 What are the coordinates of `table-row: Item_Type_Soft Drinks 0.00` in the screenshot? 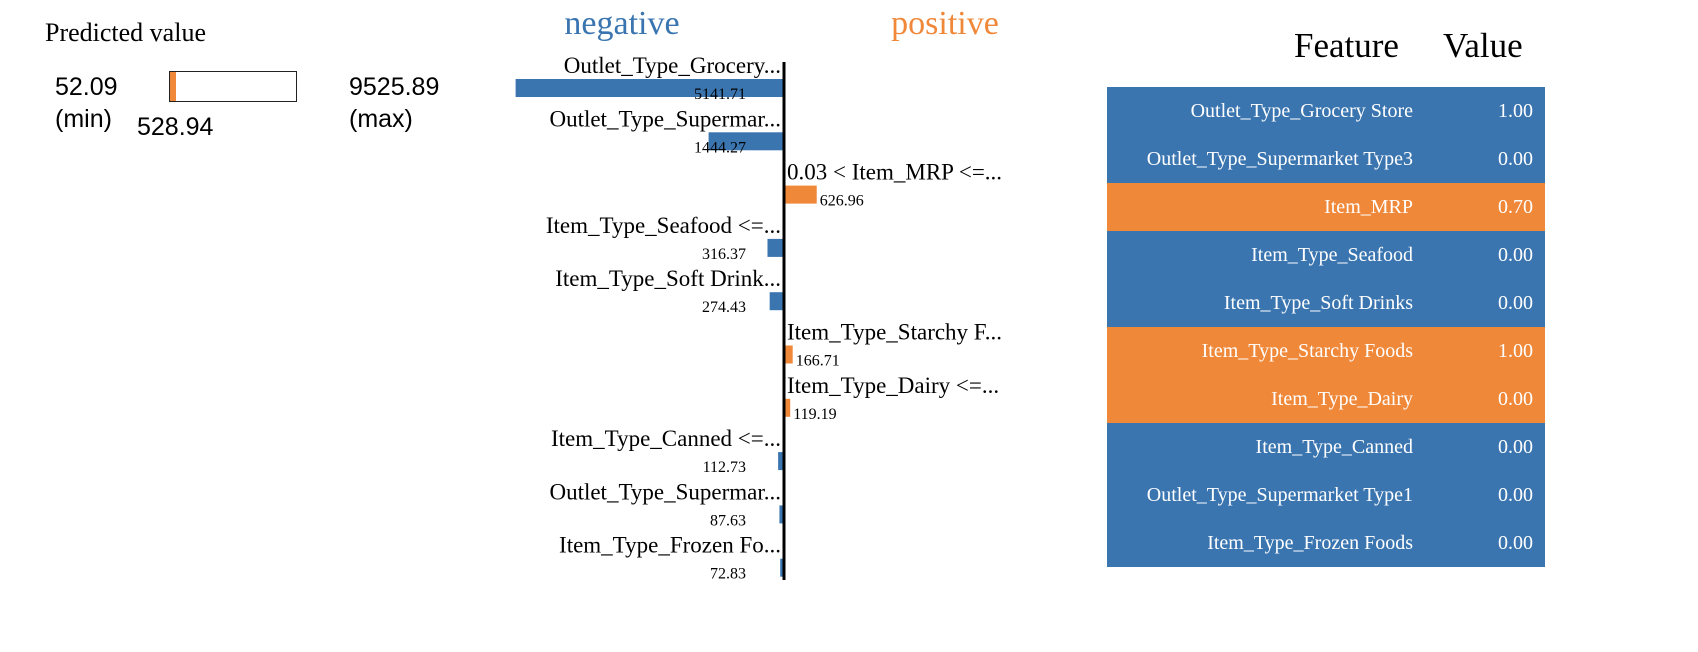 It's located at (1326, 303).